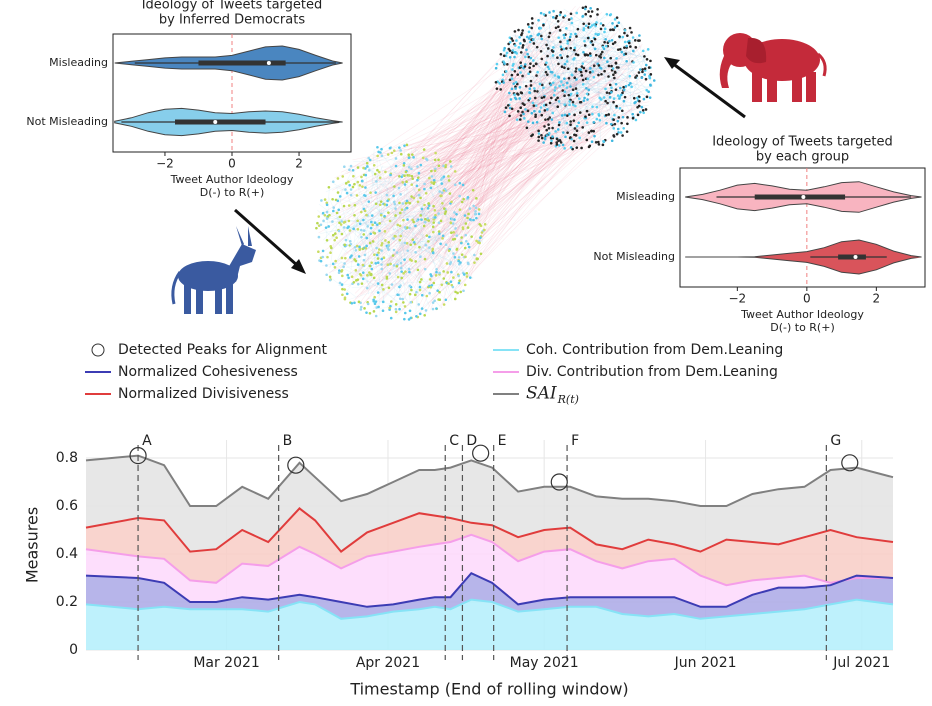 The image size is (932, 706). What do you see at coordinates (802, 157) in the screenshot?
I see `inset-title: by each group` at bounding box center [802, 157].